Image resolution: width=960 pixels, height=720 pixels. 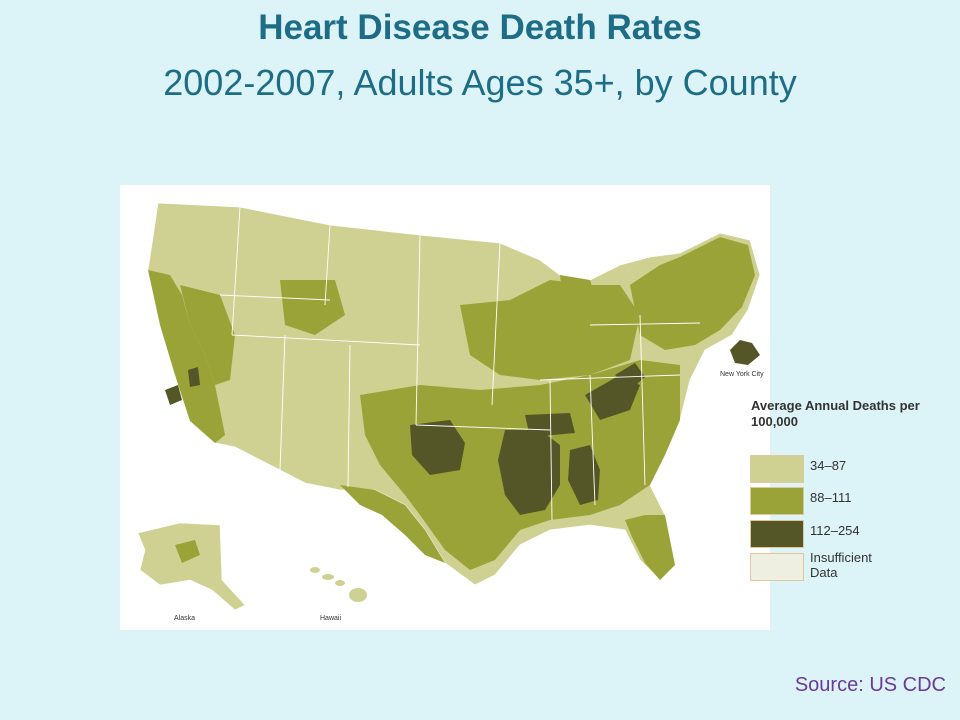 What do you see at coordinates (550, 425) in the screenshot?
I see `region-high-tennessee` at bounding box center [550, 425].